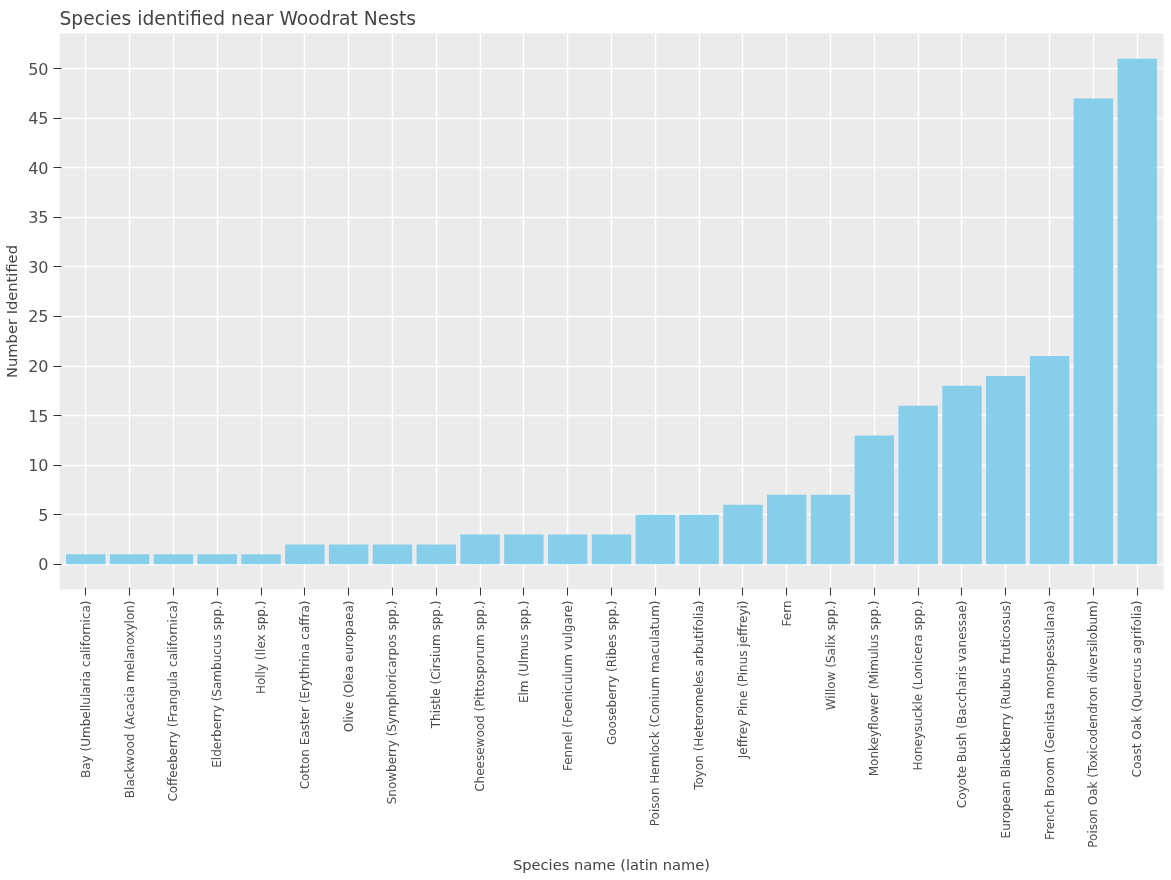 Image resolution: width=1171 pixels, height=880 pixels. I want to click on y-tick-label: 15, so click(38, 416).